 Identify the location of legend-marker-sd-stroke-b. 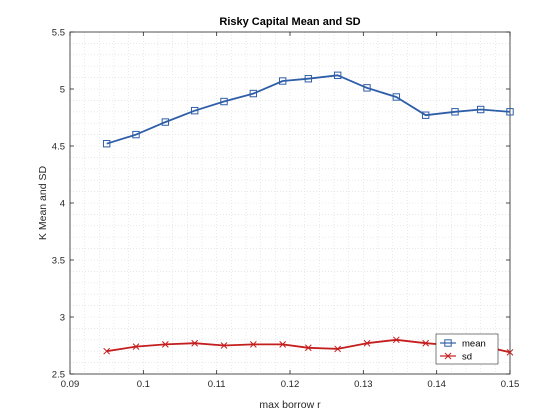
(448, 356).